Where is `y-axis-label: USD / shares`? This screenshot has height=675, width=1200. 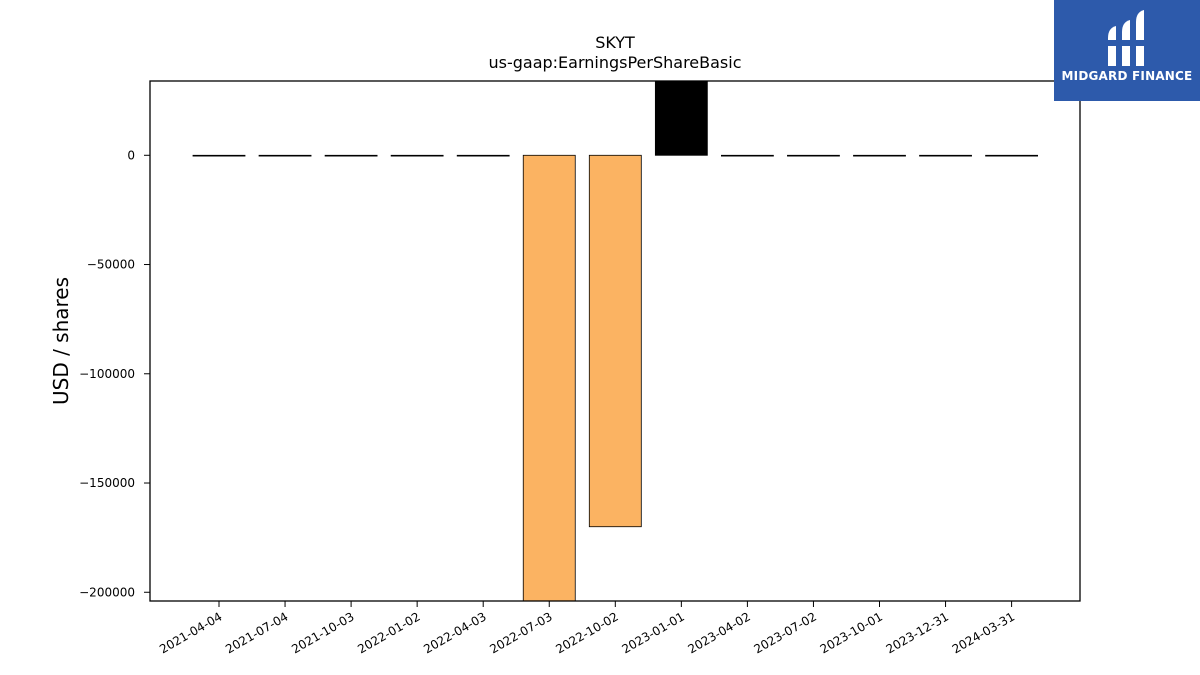 y-axis-label: USD / shares is located at coordinates (61, 341).